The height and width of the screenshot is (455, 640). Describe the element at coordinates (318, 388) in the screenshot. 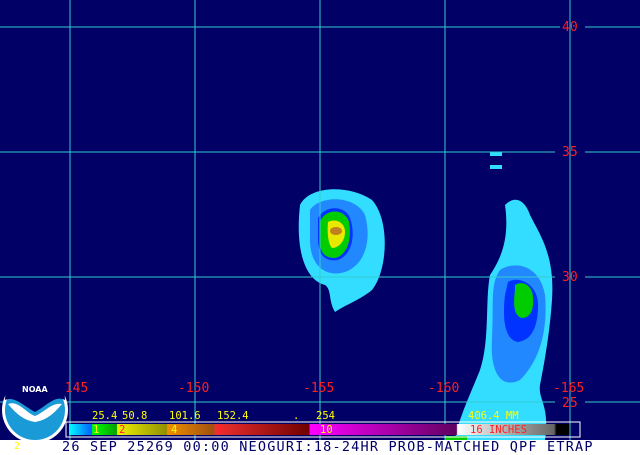

I see `lon-label: -155` at that location.